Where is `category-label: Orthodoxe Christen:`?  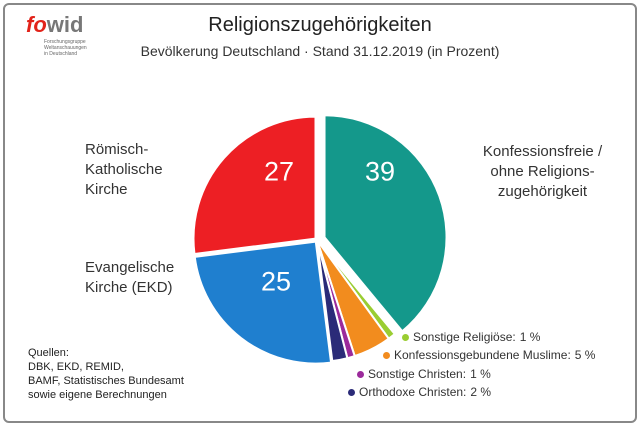
category-label: Orthodoxe Christen: is located at coordinates (413, 392).